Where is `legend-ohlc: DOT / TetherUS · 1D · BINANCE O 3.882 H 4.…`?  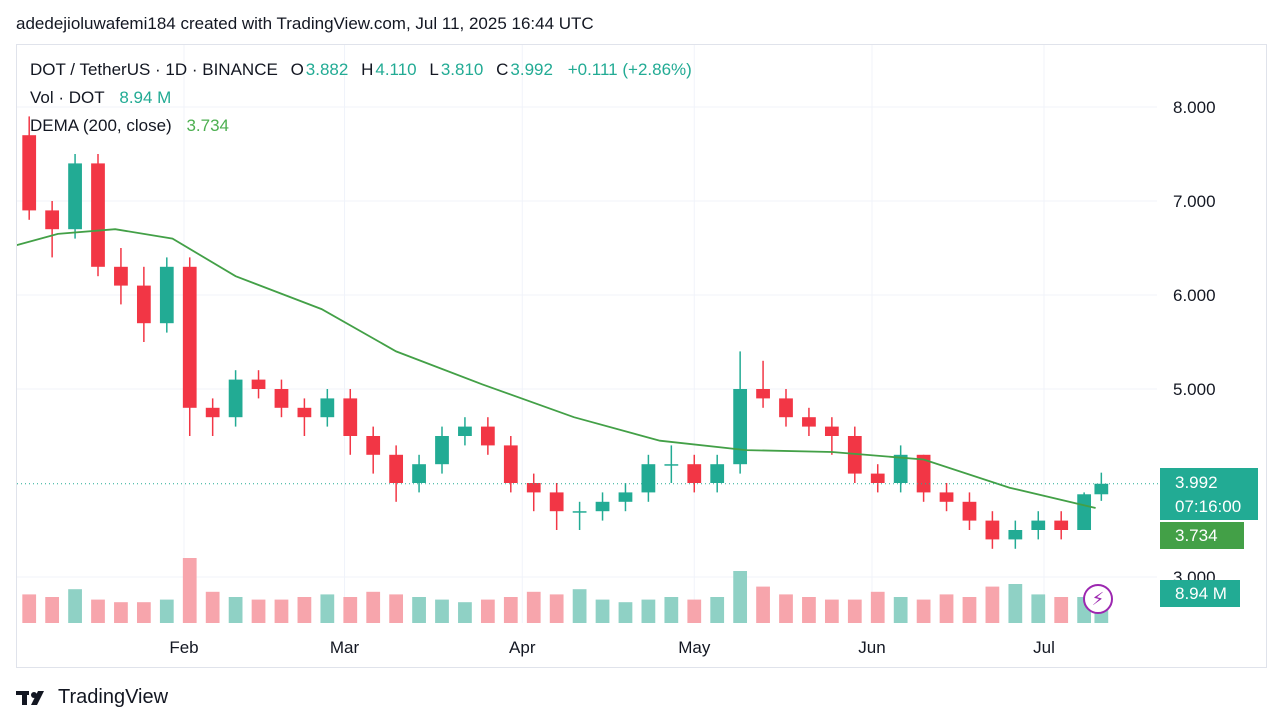
legend-ohlc: DOT / TetherUS · 1D · BINANCE O 3.882 H 4.… is located at coordinates (362, 70).